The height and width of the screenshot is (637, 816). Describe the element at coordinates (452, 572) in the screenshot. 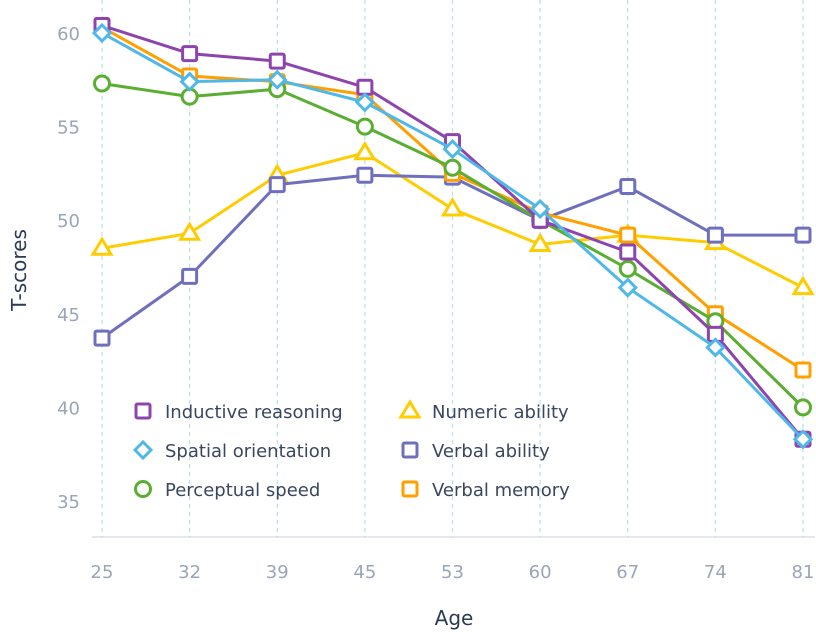

I see `x-tick-label: 53` at that location.